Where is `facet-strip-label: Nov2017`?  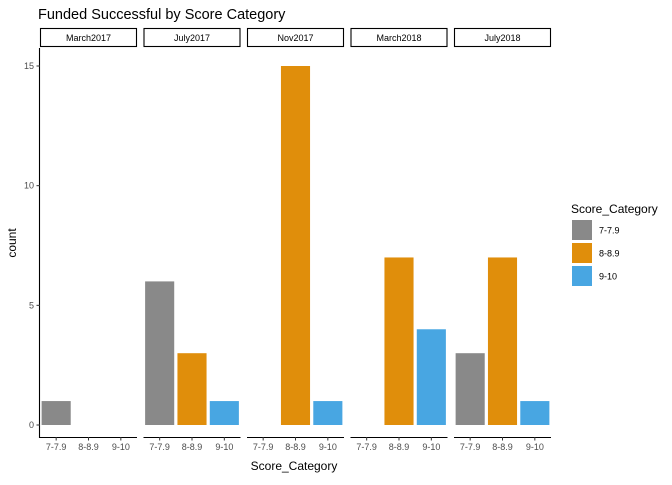 facet-strip-label: Nov2017 is located at coordinates (295, 38).